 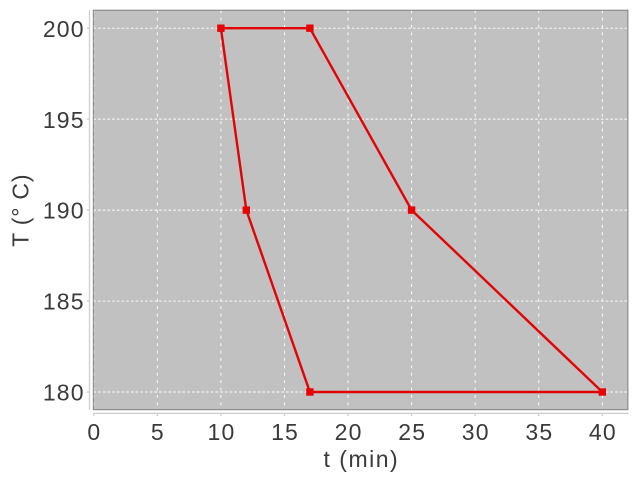 I want to click on svg-text: 200, so click(x=64, y=29).